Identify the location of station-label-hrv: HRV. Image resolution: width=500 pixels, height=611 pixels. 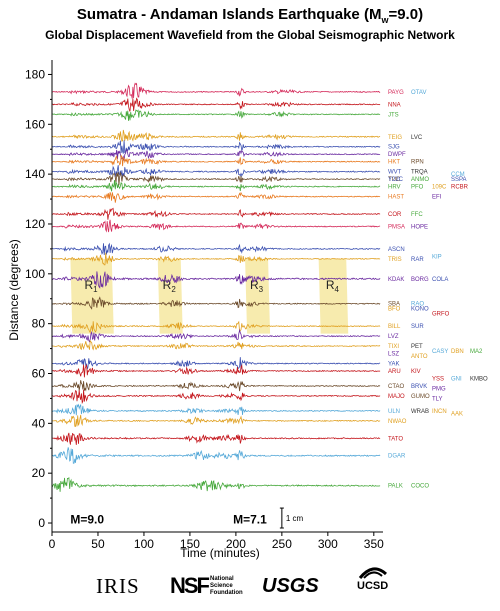
(394, 188).